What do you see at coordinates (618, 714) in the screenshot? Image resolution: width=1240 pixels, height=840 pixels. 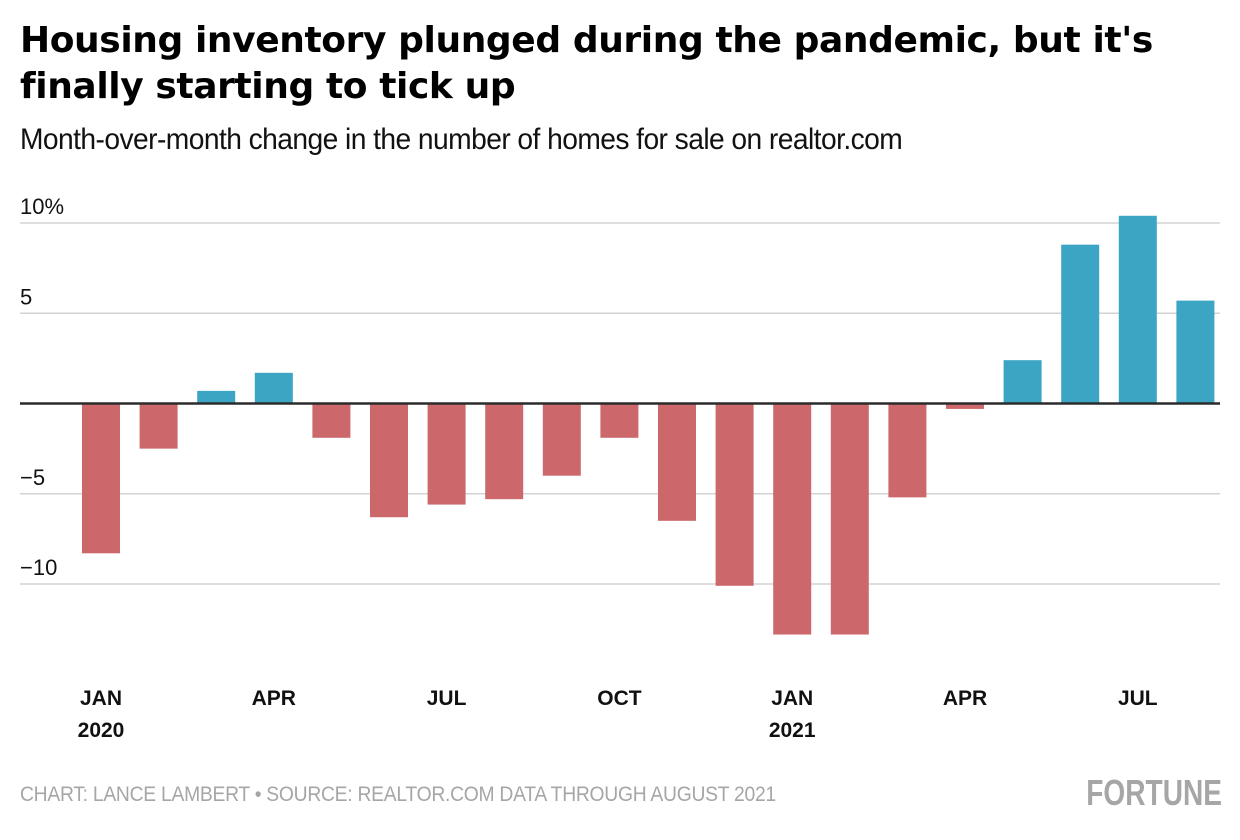 I see `x-axis-labels: JAN 2020 APR JUL OCT JAN 2021 APR JUL` at bounding box center [618, 714].